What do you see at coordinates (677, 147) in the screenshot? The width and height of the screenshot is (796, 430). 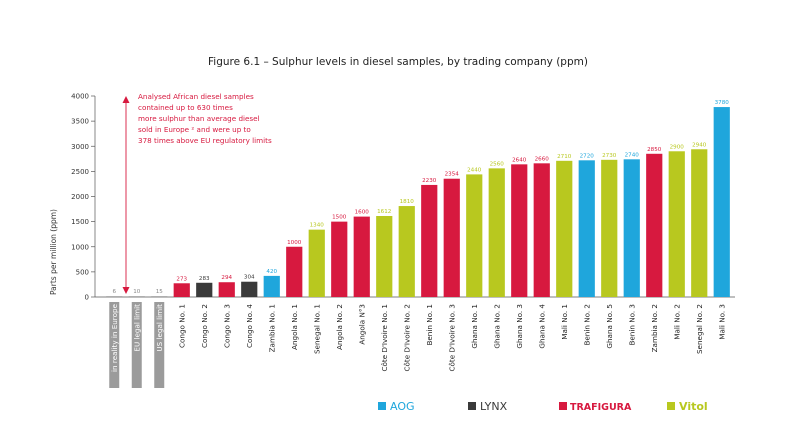 I see `data-label: 2900` at bounding box center [677, 147].